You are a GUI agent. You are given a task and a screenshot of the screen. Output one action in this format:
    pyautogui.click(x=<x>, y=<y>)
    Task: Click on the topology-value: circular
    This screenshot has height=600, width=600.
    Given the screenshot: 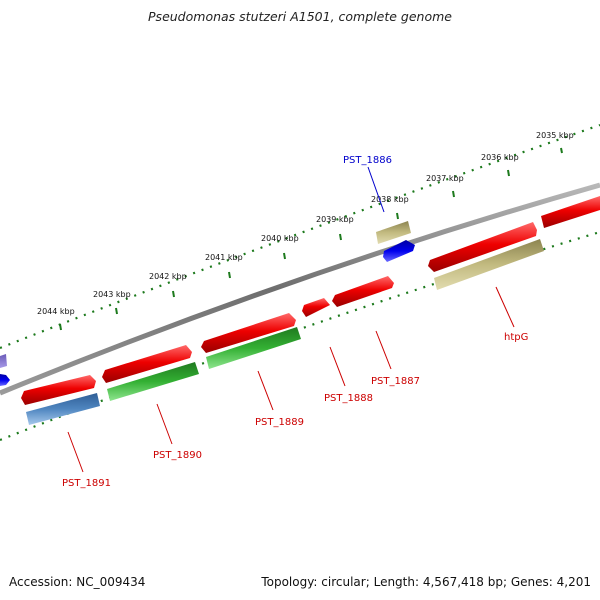 What is the action you would take?
    pyautogui.click(x=343, y=582)
    